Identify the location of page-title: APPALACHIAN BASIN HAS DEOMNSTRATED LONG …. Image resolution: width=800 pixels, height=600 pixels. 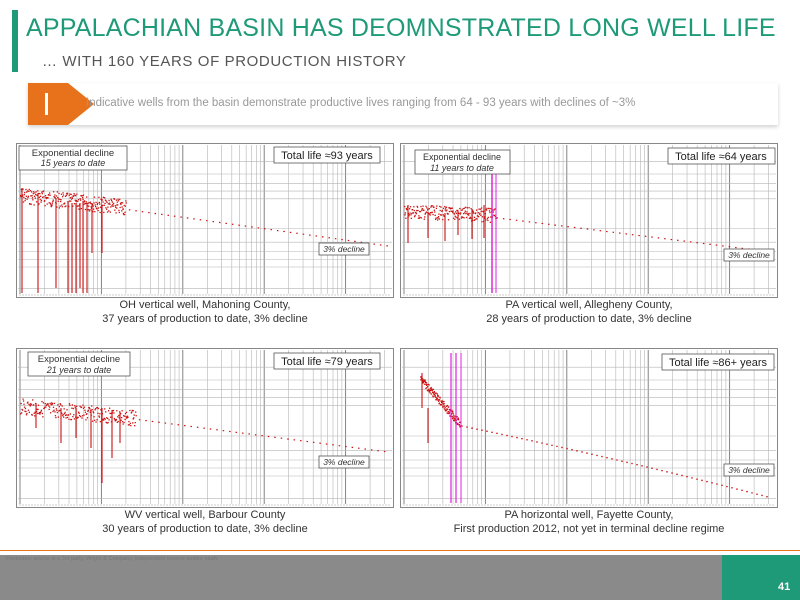
(401, 28).